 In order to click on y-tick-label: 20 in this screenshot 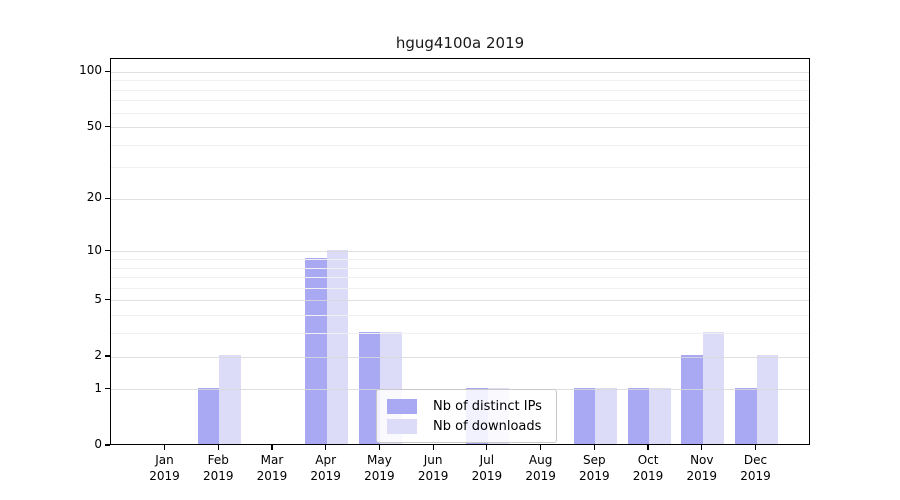, I will do `click(94, 197)`.